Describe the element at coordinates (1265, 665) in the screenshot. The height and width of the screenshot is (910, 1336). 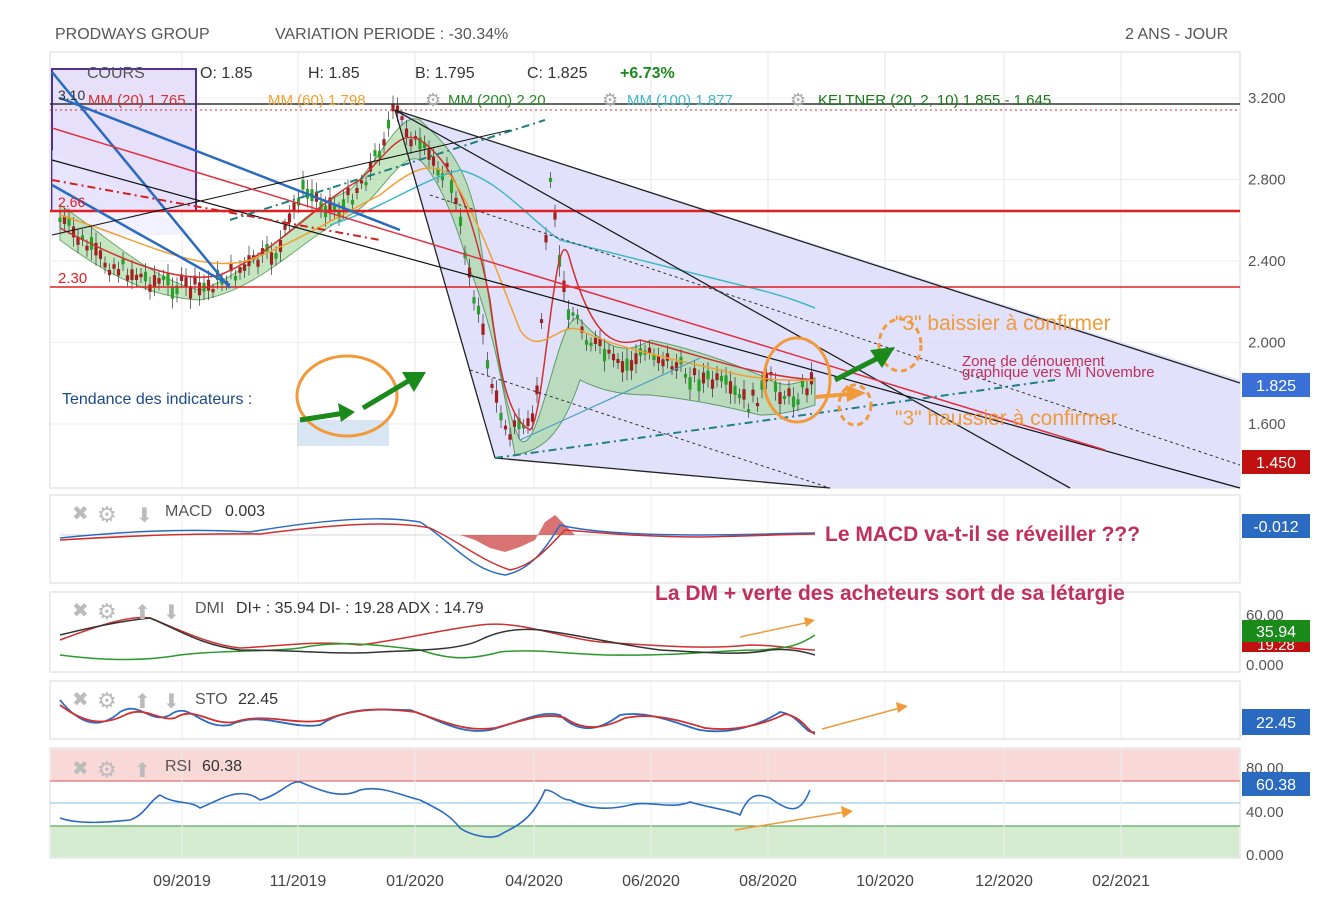
I see `dmi-axis-0: 0.000` at that location.